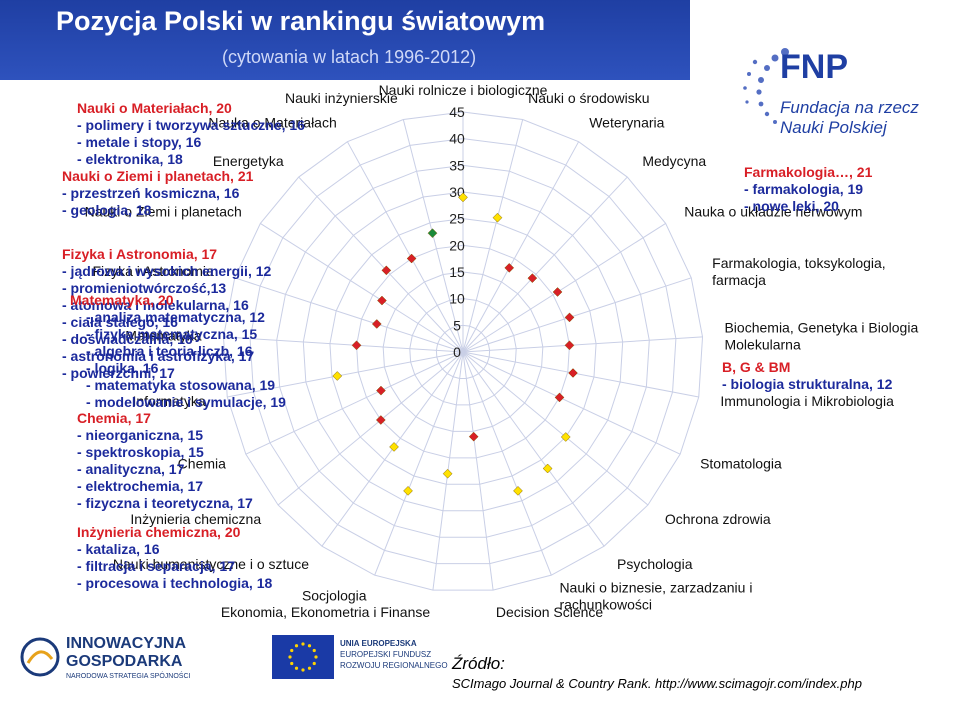 The width and height of the screenshot is (960, 716). I want to click on title-banner, so click(345, 40).